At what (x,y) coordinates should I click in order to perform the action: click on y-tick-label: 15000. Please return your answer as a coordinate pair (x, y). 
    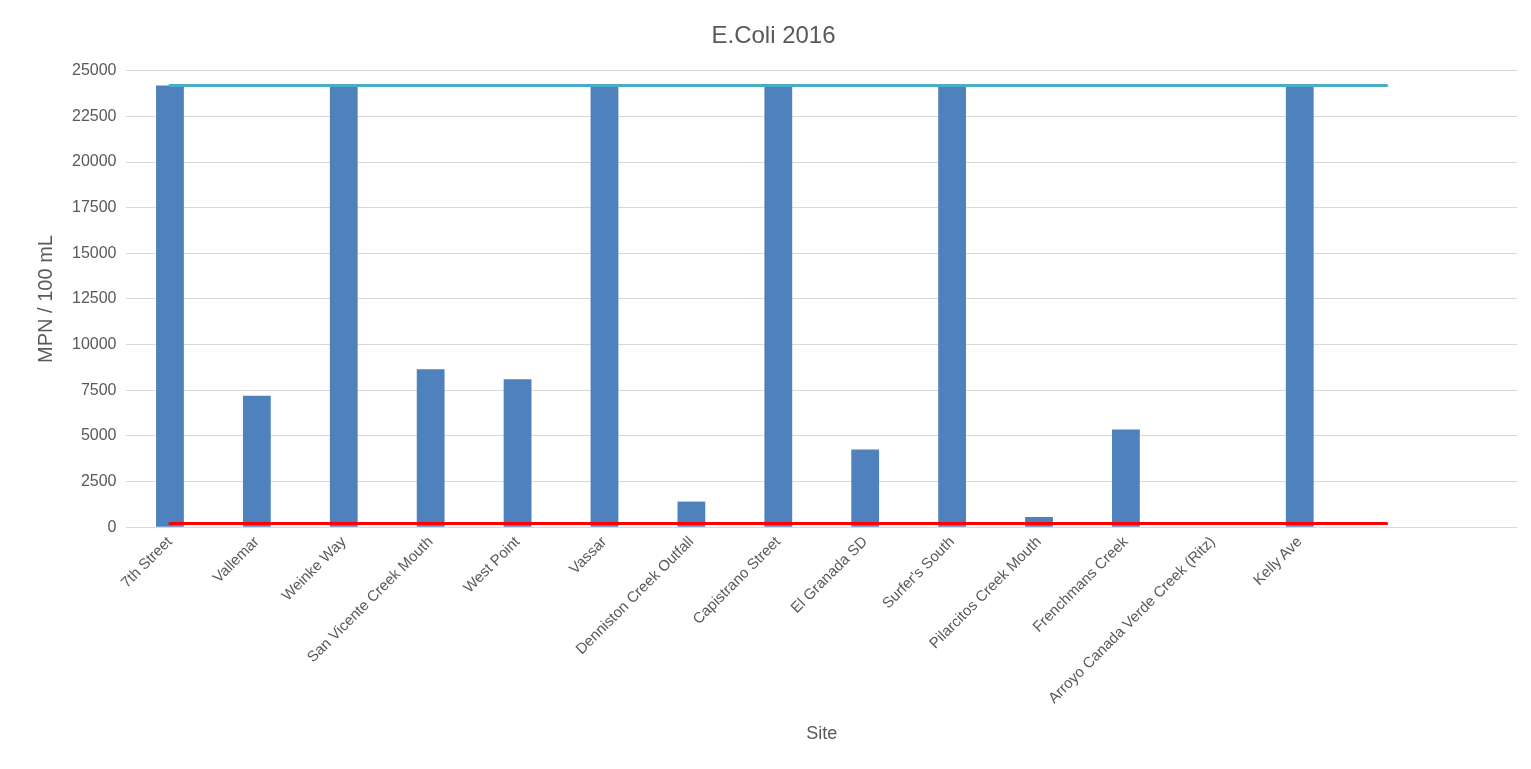
    Looking at the image, I should click on (94, 252).